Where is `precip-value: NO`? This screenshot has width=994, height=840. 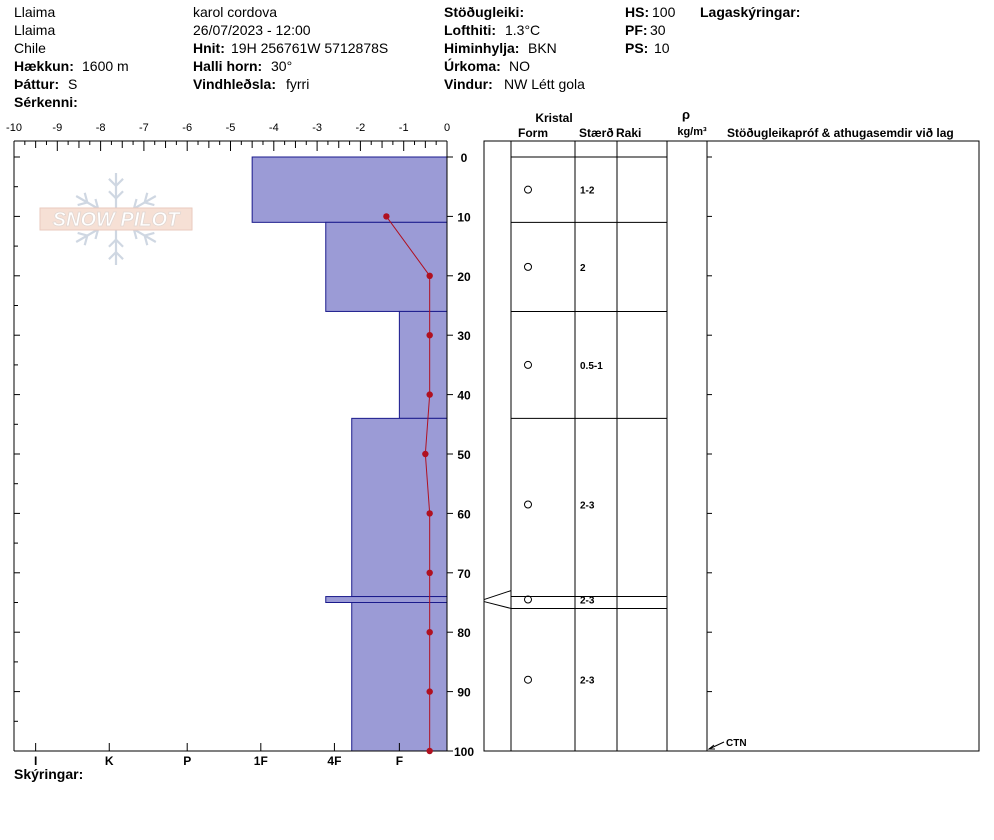
precip-value: NO is located at coordinates (519, 66).